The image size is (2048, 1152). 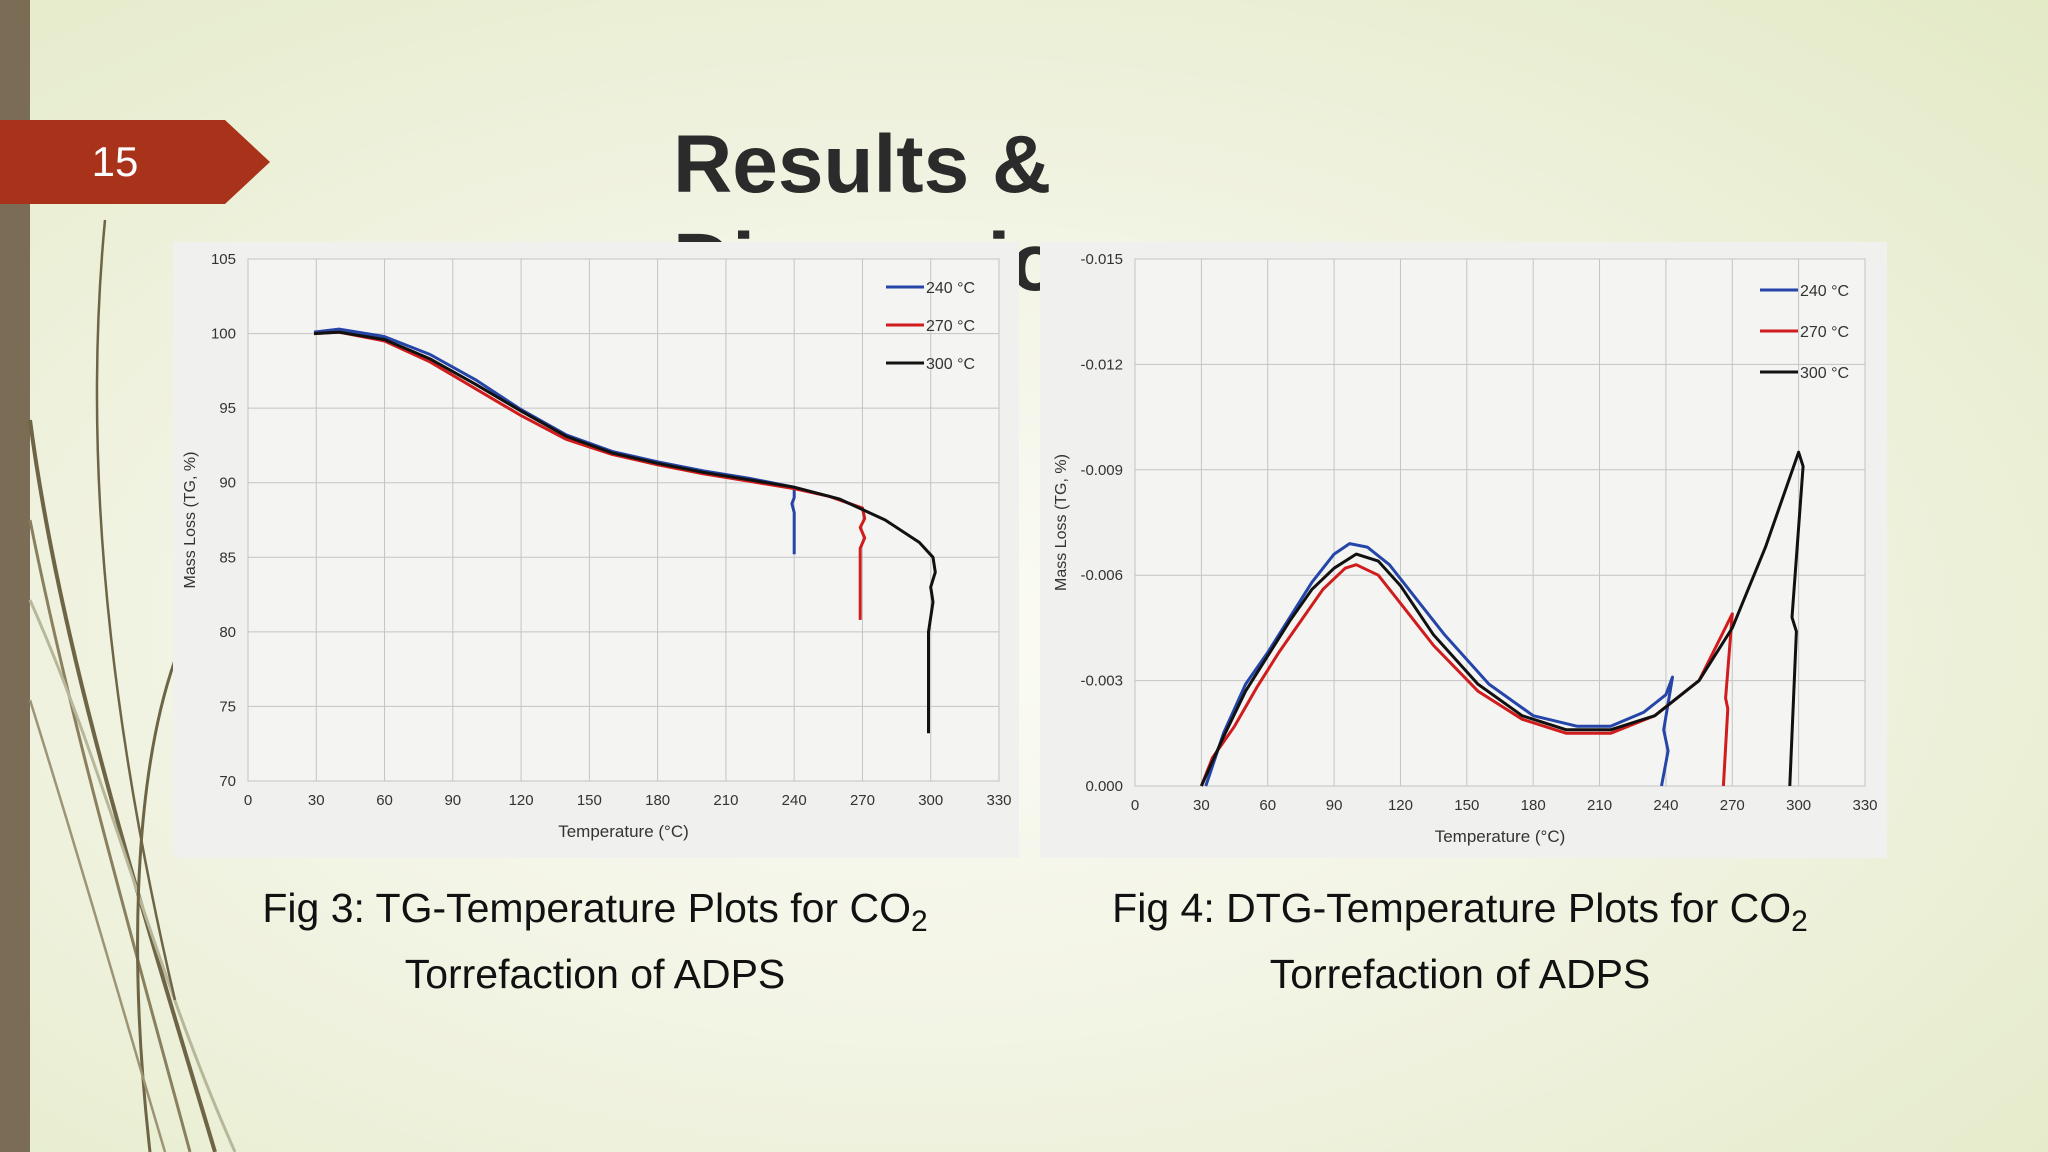 I want to click on y-tick-label: 105, so click(x=223, y=259).